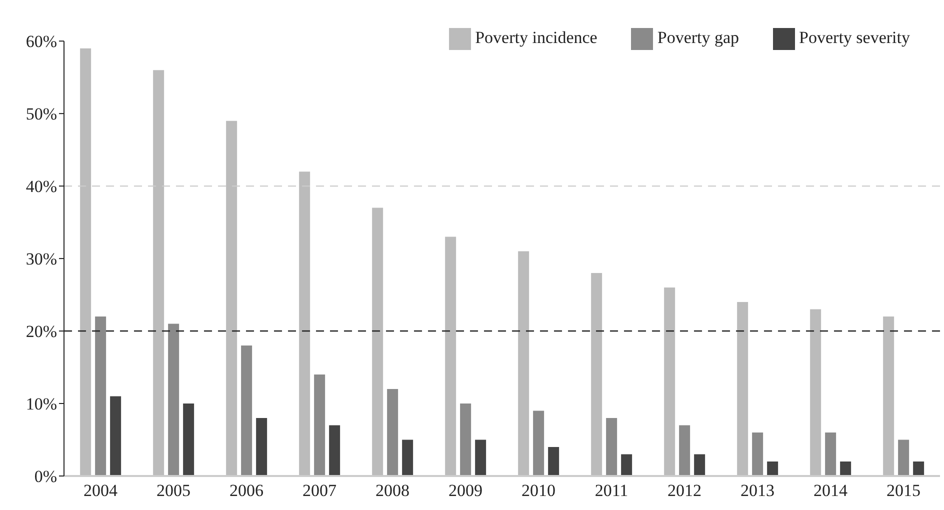  What do you see at coordinates (41, 42) in the screenshot?
I see `y-tick-label: 60%` at bounding box center [41, 42].